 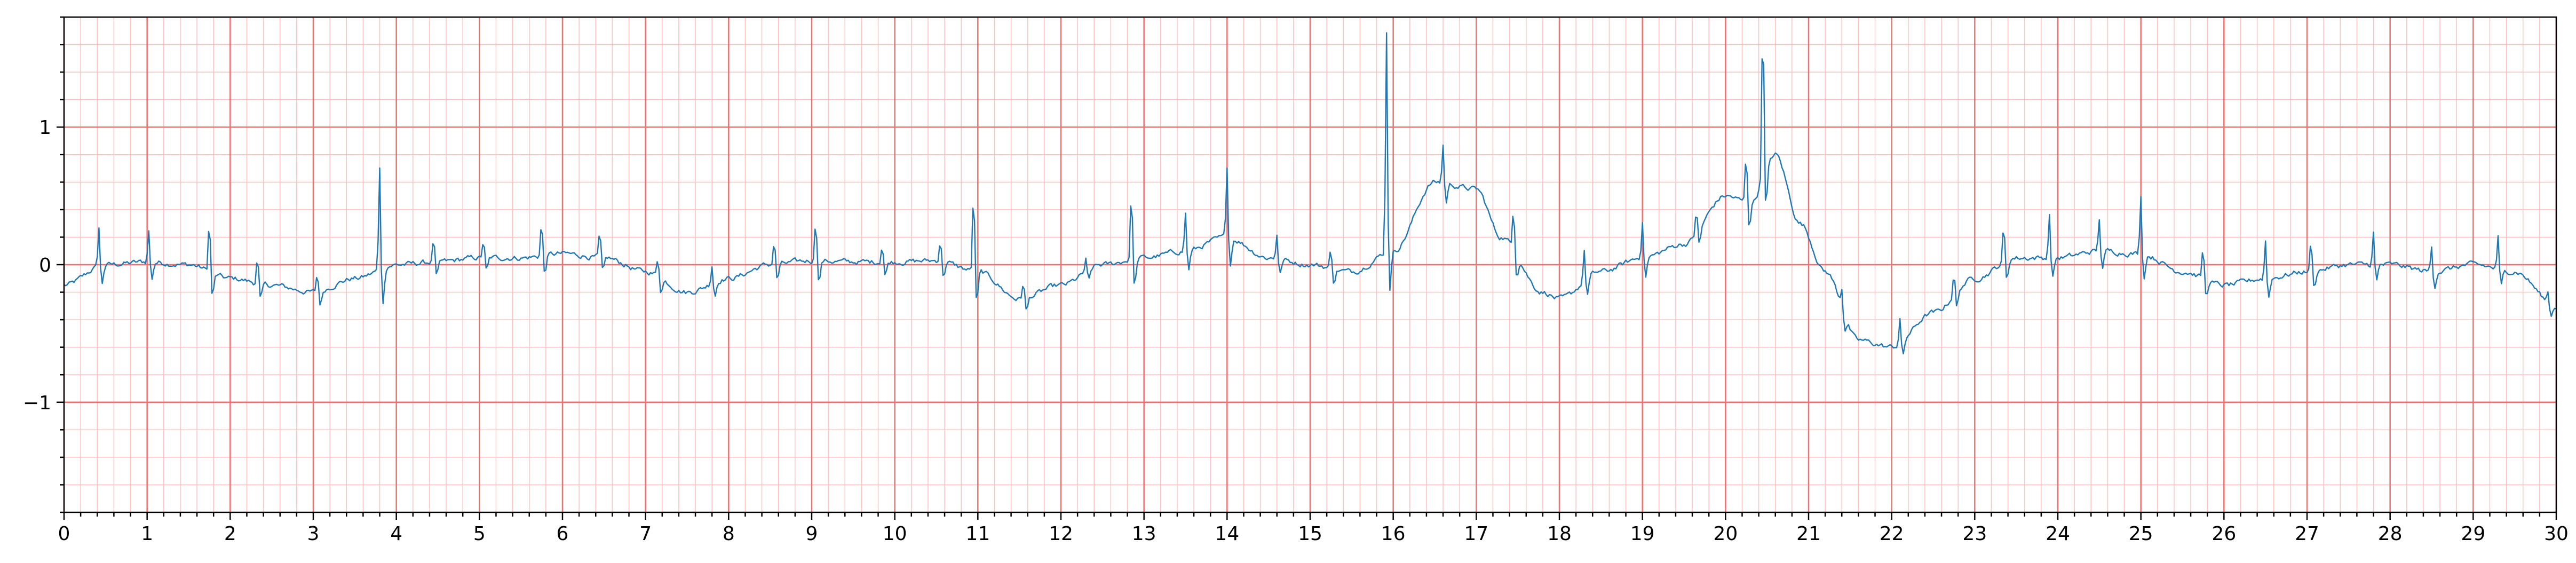 What do you see at coordinates (45, 128) in the screenshot?
I see `y-tick-label: 1` at bounding box center [45, 128].